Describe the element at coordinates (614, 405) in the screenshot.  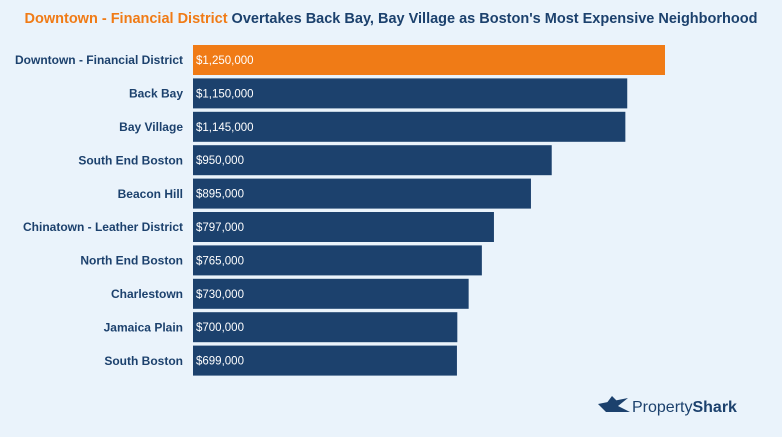
I see `logo-icon` at that location.